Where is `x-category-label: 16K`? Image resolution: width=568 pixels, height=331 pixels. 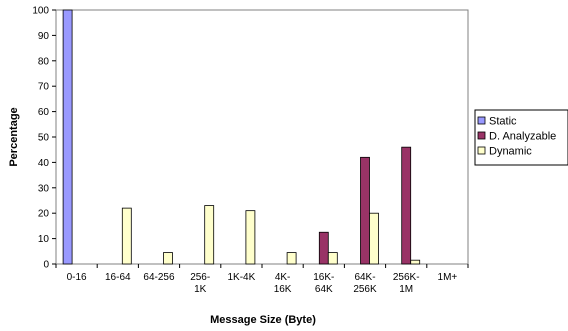
x-category-label: 16K is located at coordinates (283, 289).